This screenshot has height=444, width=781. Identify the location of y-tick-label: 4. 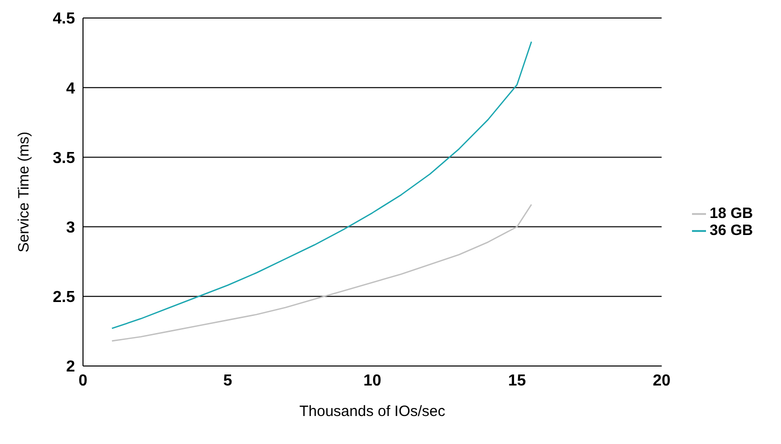
(71, 89).